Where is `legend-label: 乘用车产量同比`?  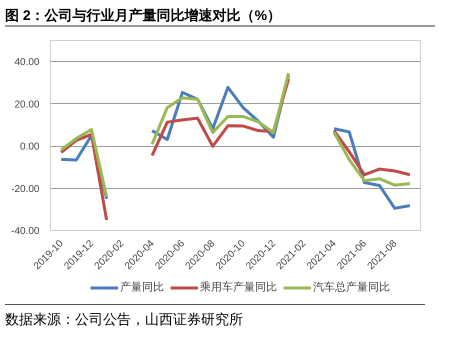 legend-label: 乘用车产量同比 is located at coordinates (238, 287).